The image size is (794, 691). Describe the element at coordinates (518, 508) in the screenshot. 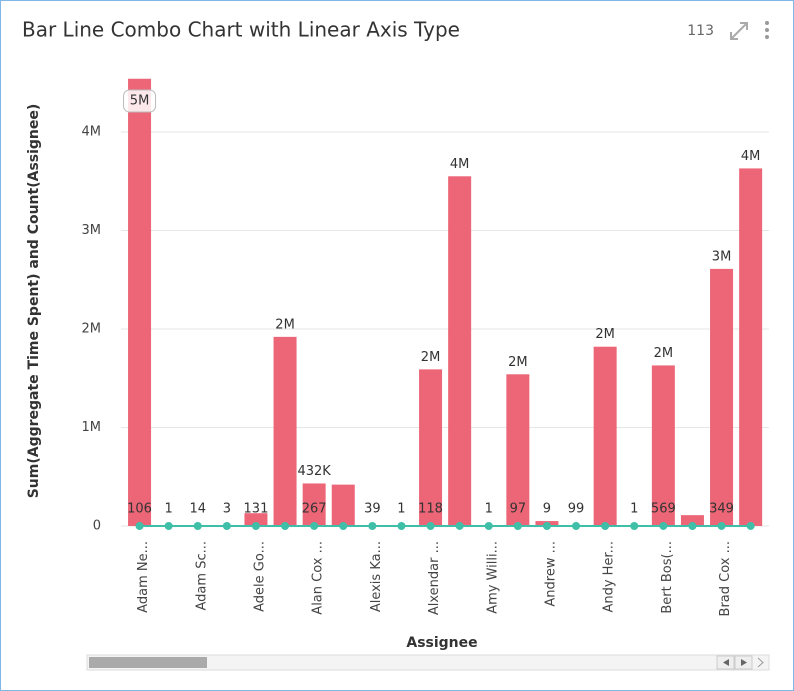

I see `count-value-label: 97` at that location.